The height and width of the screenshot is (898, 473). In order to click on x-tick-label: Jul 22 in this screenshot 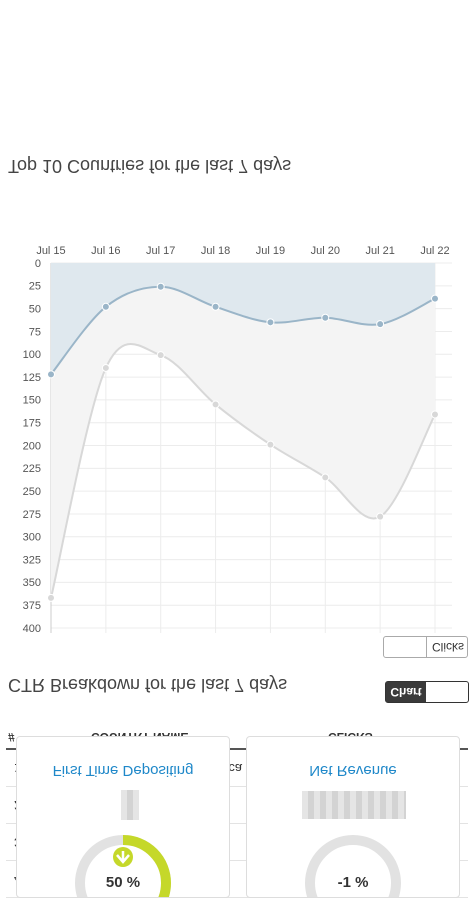, I will do `click(434, 251)`.